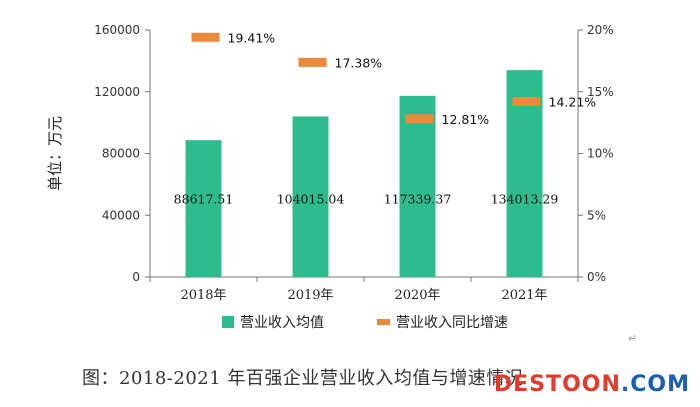  What do you see at coordinates (228, 322) in the screenshot?
I see `legend-swatch-revenue` at bounding box center [228, 322].